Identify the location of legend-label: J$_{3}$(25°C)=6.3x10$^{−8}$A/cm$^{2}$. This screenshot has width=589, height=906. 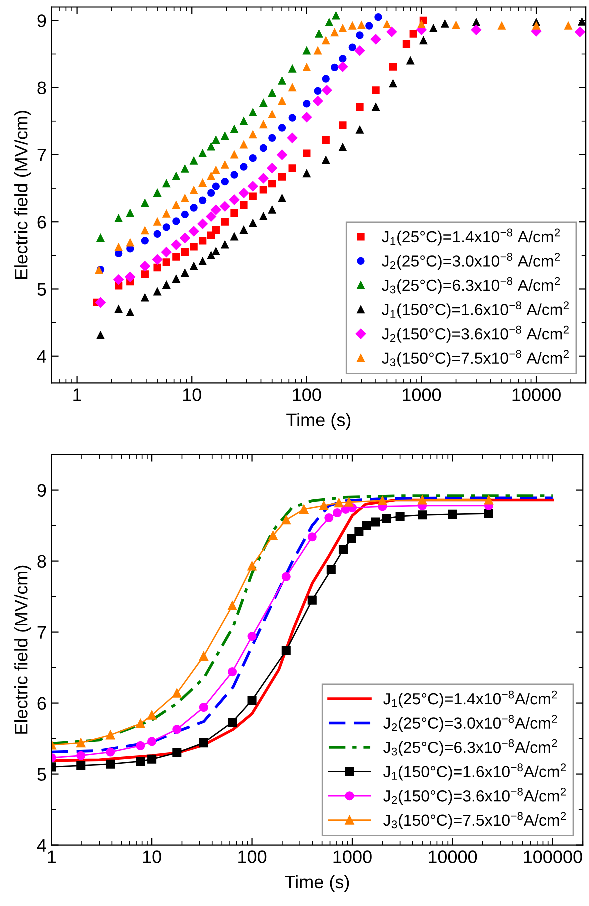
(471, 747).